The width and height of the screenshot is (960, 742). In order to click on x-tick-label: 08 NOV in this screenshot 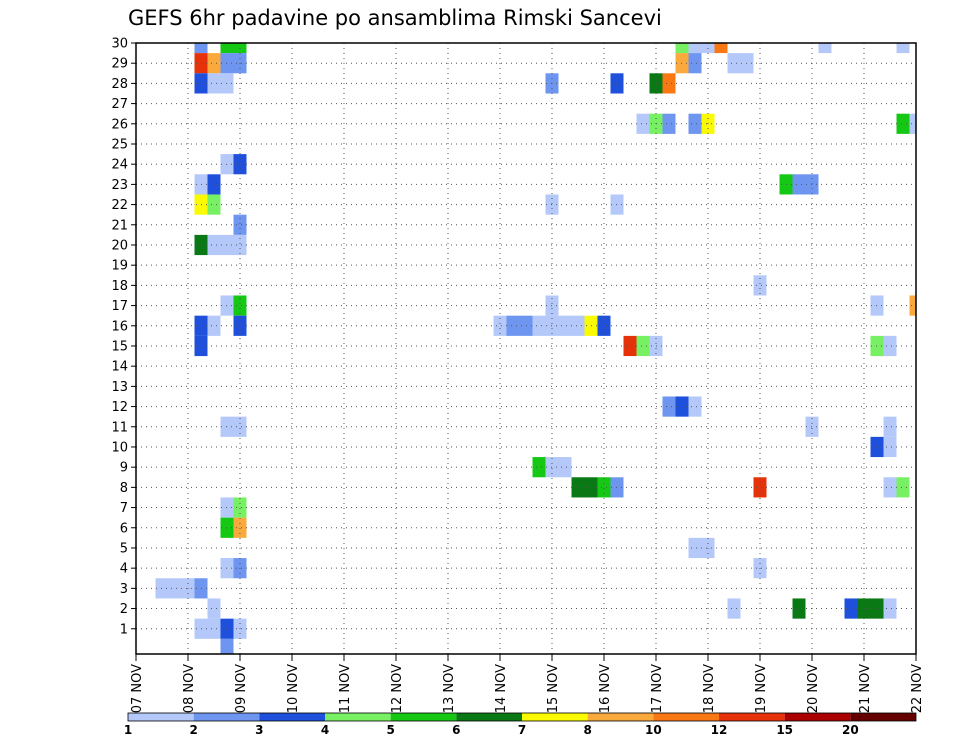, I will do `click(189, 688)`.